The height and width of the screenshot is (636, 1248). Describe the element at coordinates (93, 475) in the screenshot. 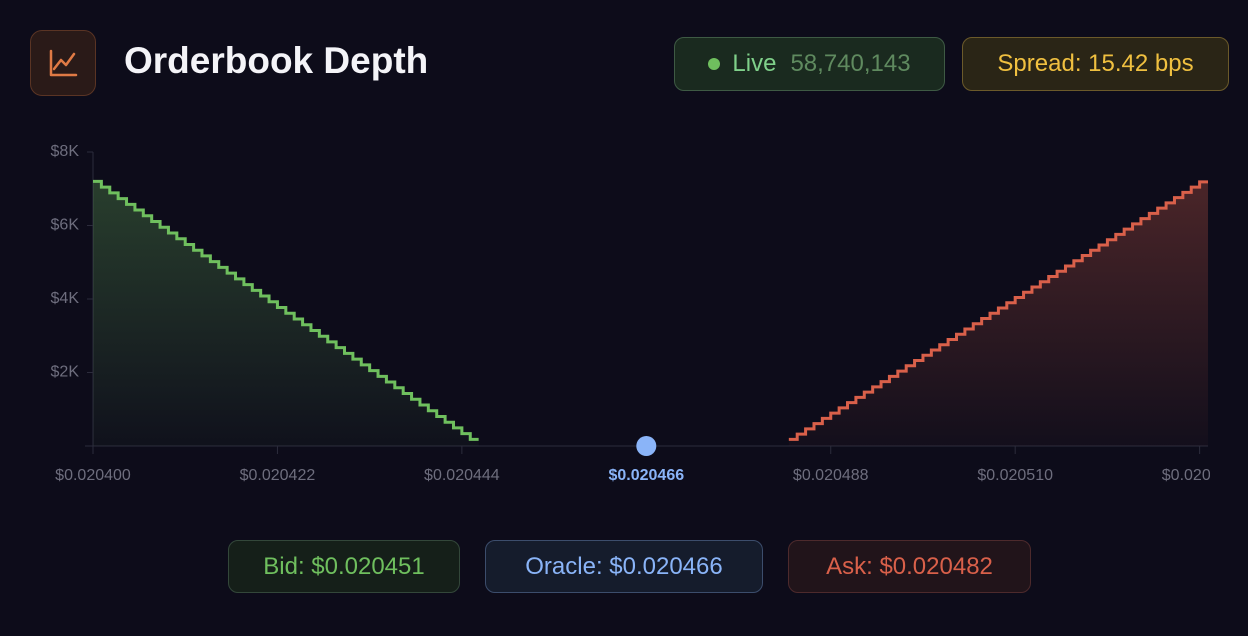

I see `x-tick-label: $0.020400` at that location.